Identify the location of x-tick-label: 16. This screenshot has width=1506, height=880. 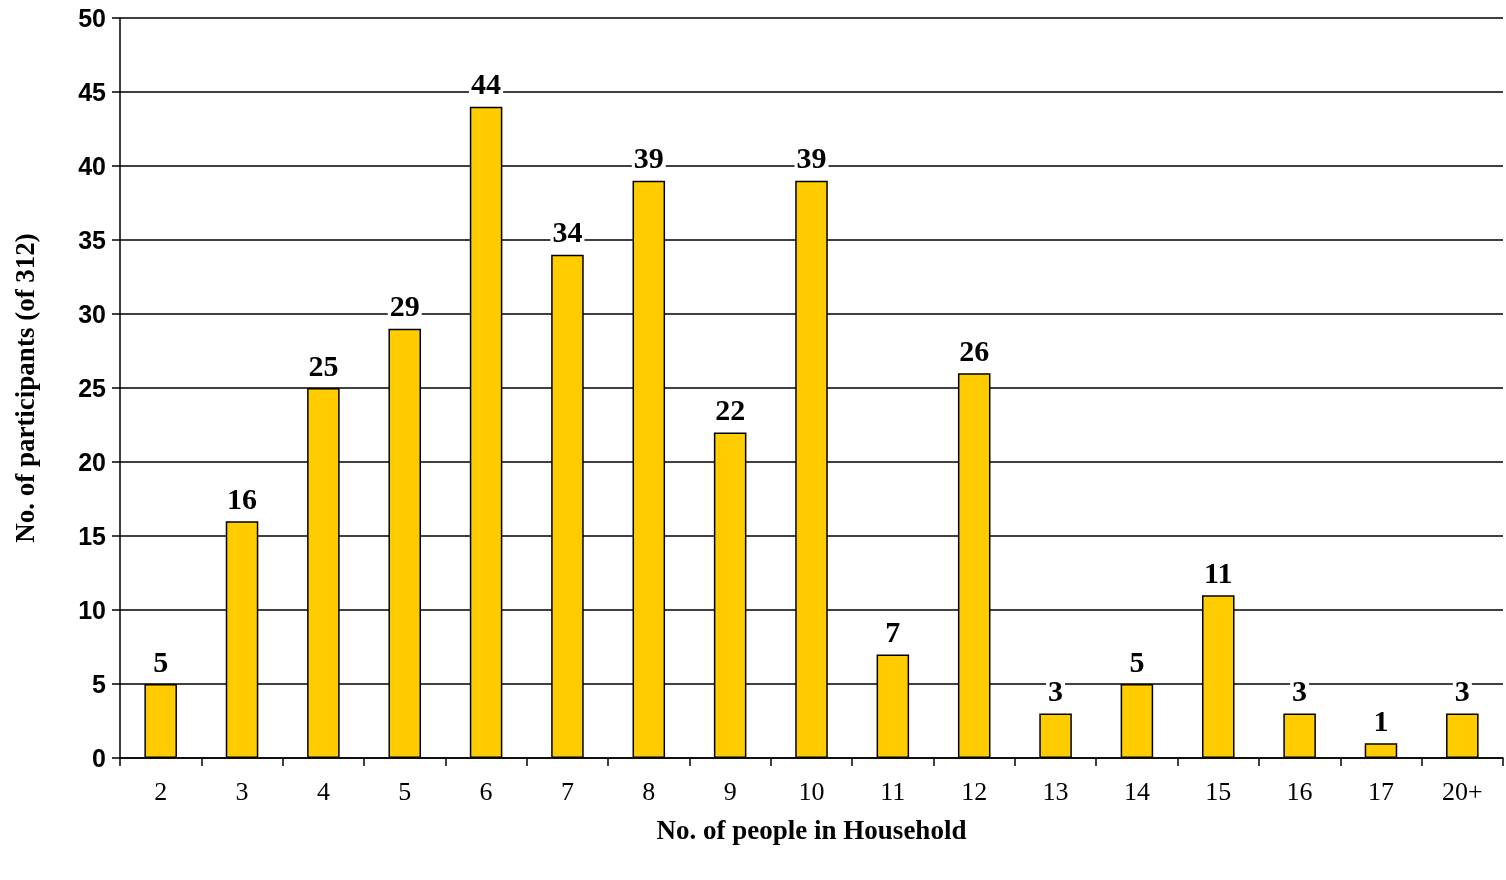
(1299, 791).